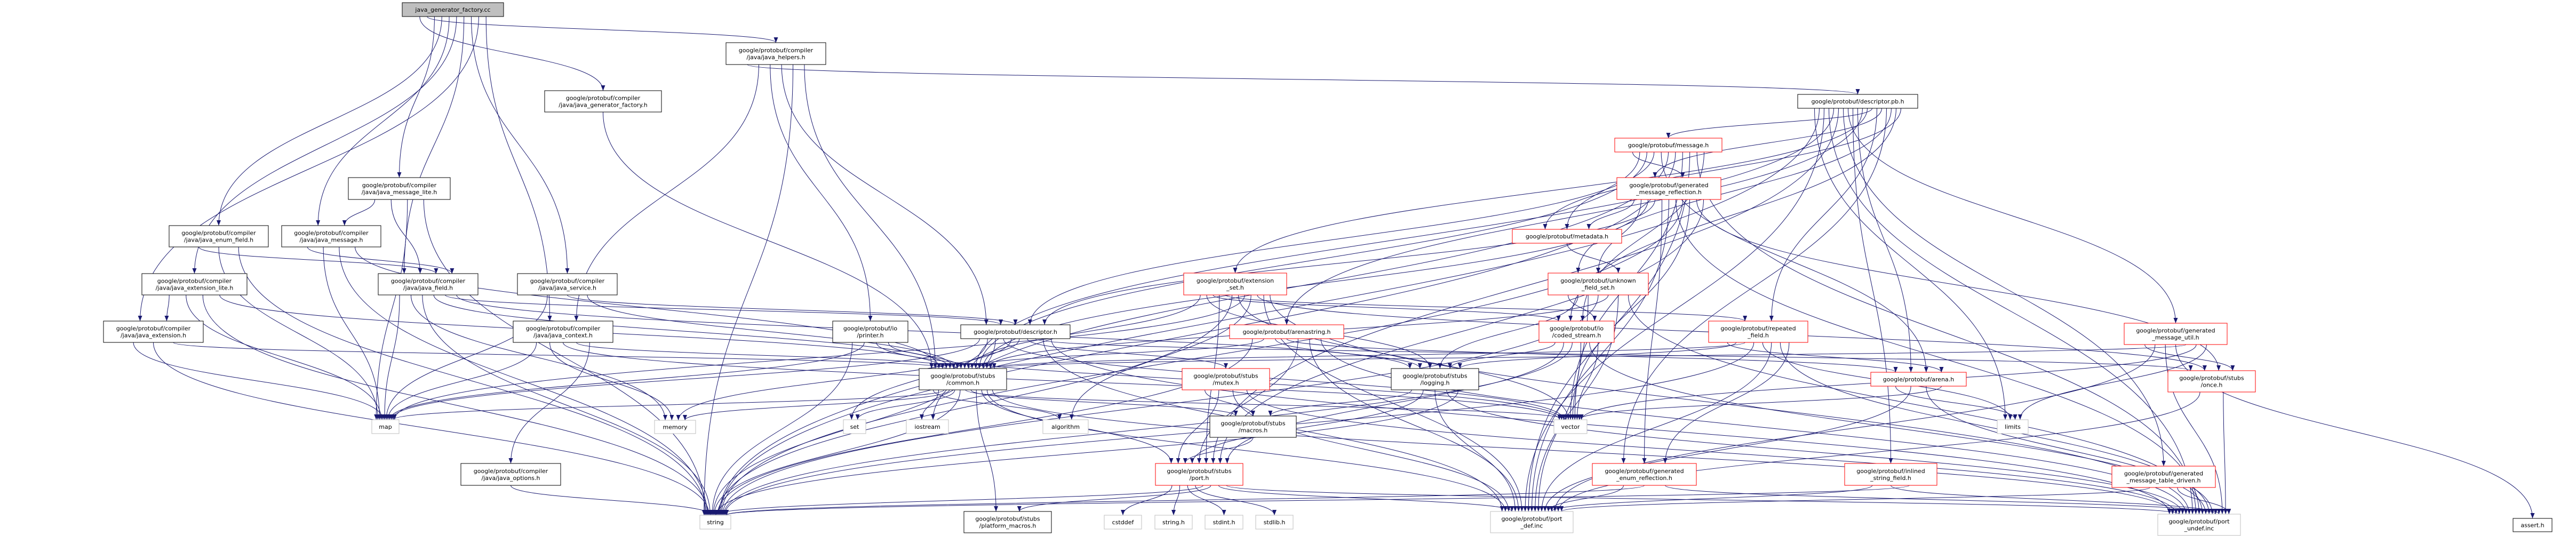 The height and width of the screenshot is (536, 2576). I want to click on node-vector: vector, so click(1570, 426).